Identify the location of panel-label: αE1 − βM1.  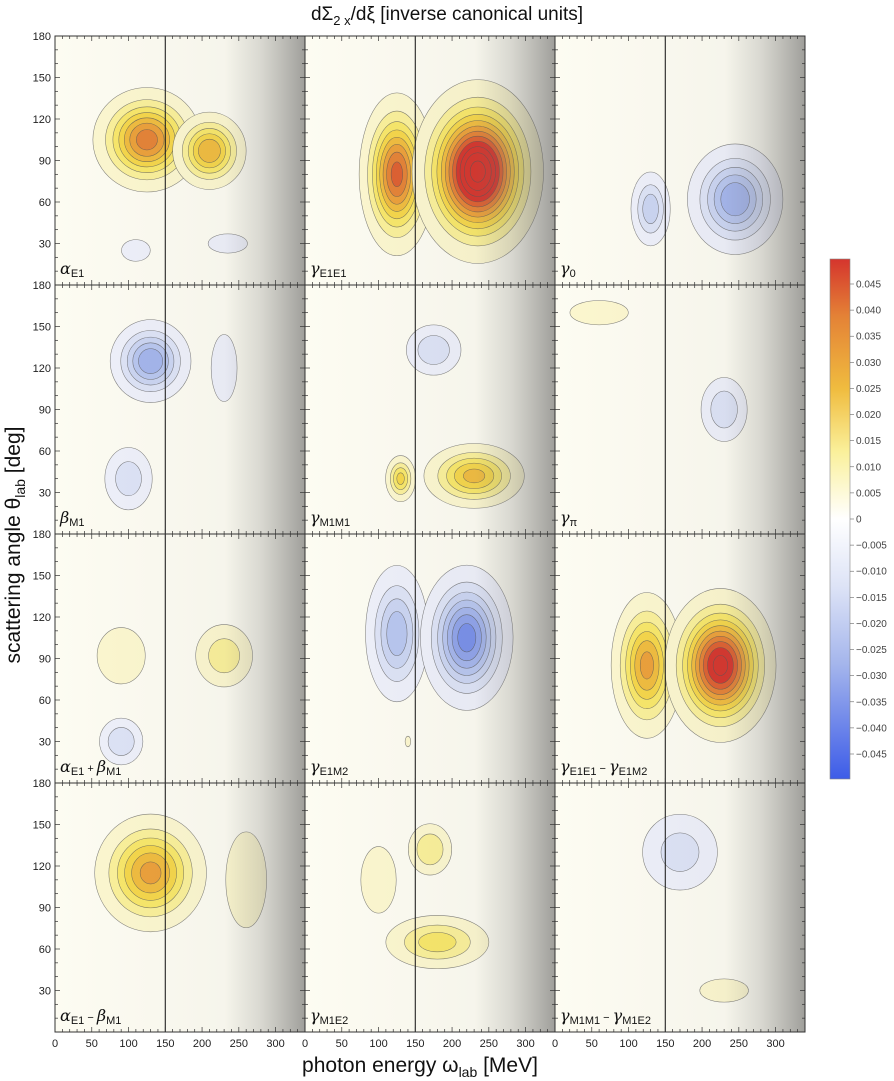
(90, 1016).